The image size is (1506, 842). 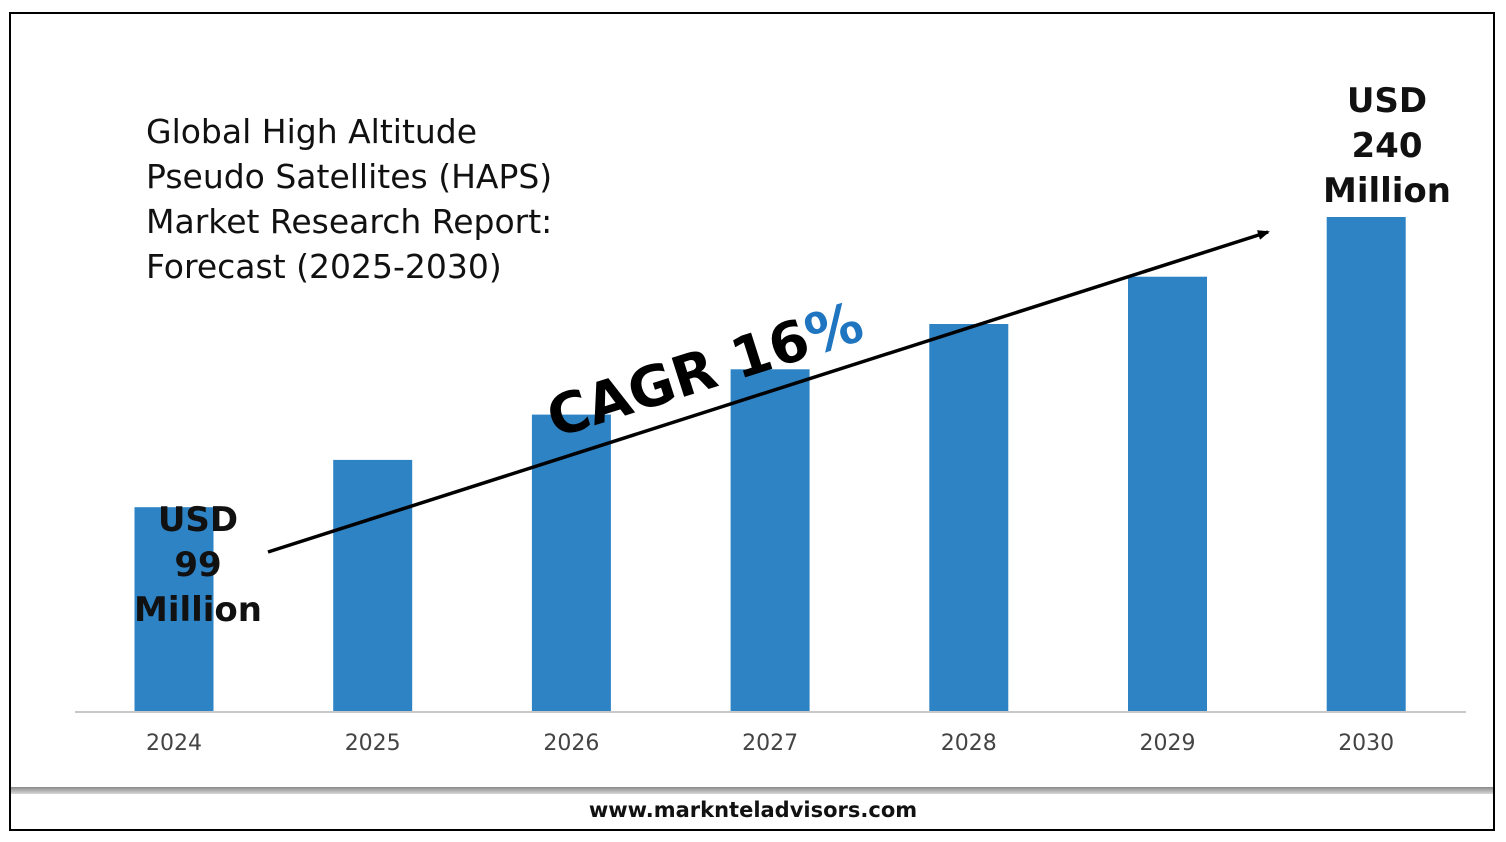 What do you see at coordinates (1366, 464) in the screenshot?
I see `bar-2030` at bounding box center [1366, 464].